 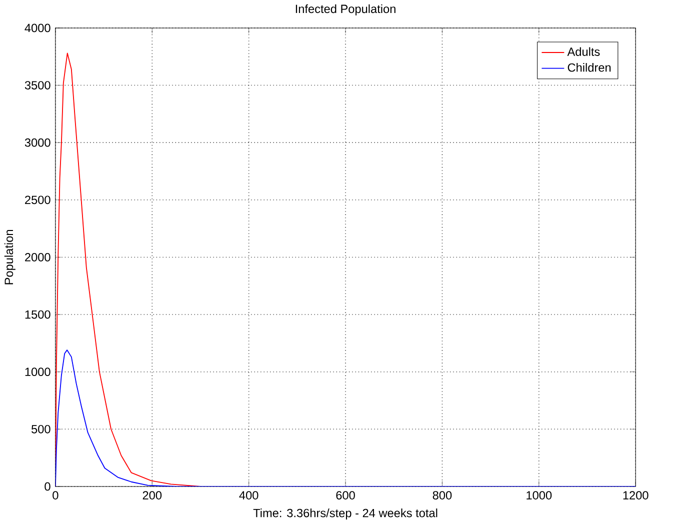 I want to click on x-tick-label: 400, so click(x=248, y=495).